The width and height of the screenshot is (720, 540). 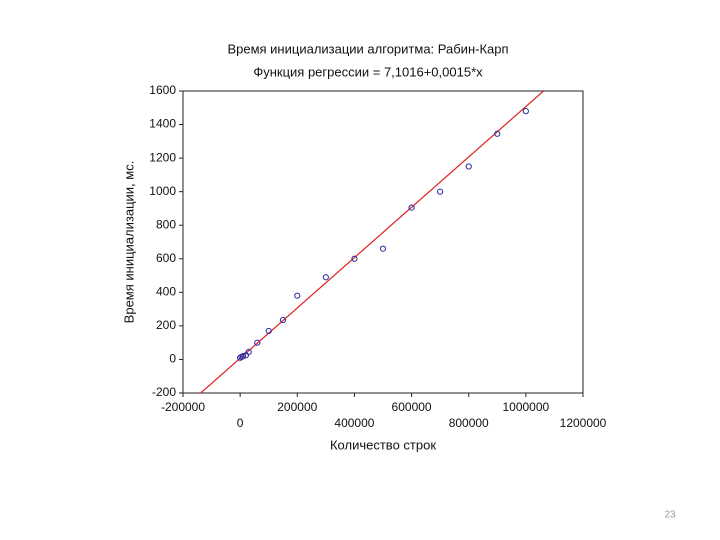 I want to click on y-tick-label: 1600, so click(x=162, y=90).